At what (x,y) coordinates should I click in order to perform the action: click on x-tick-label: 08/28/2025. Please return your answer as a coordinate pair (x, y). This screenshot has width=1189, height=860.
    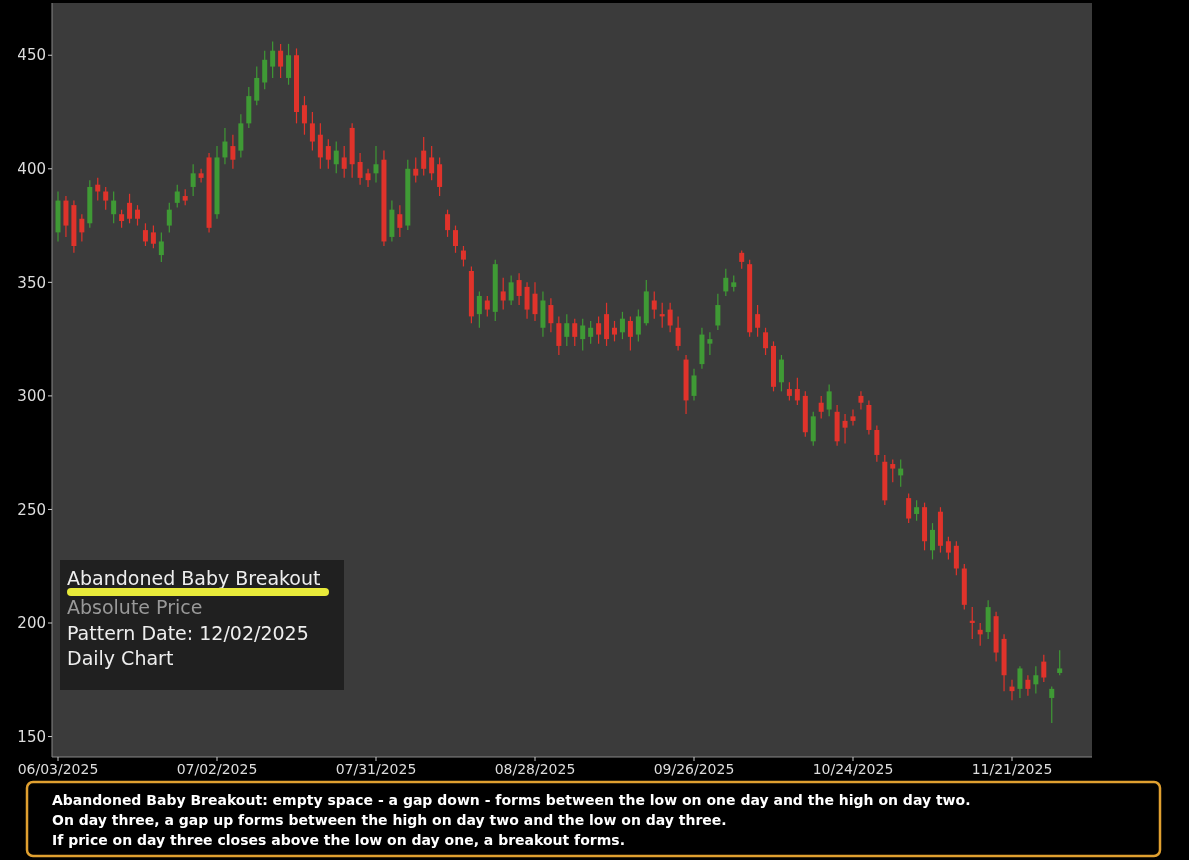
    Looking at the image, I should click on (535, 769).